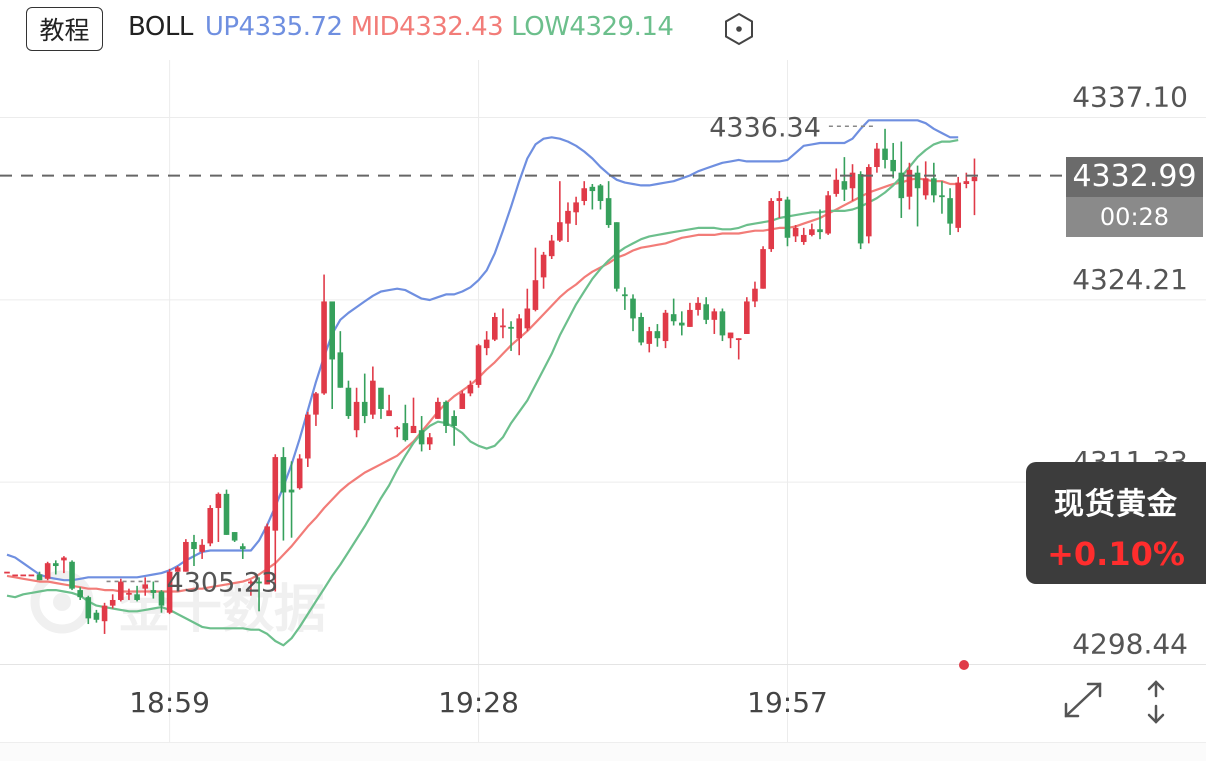 The image size is (1206, 761). What do you see at coordinates (1083, 700) in the screenshot?
I see `expand-icon` at bounding box center [1083, 700].